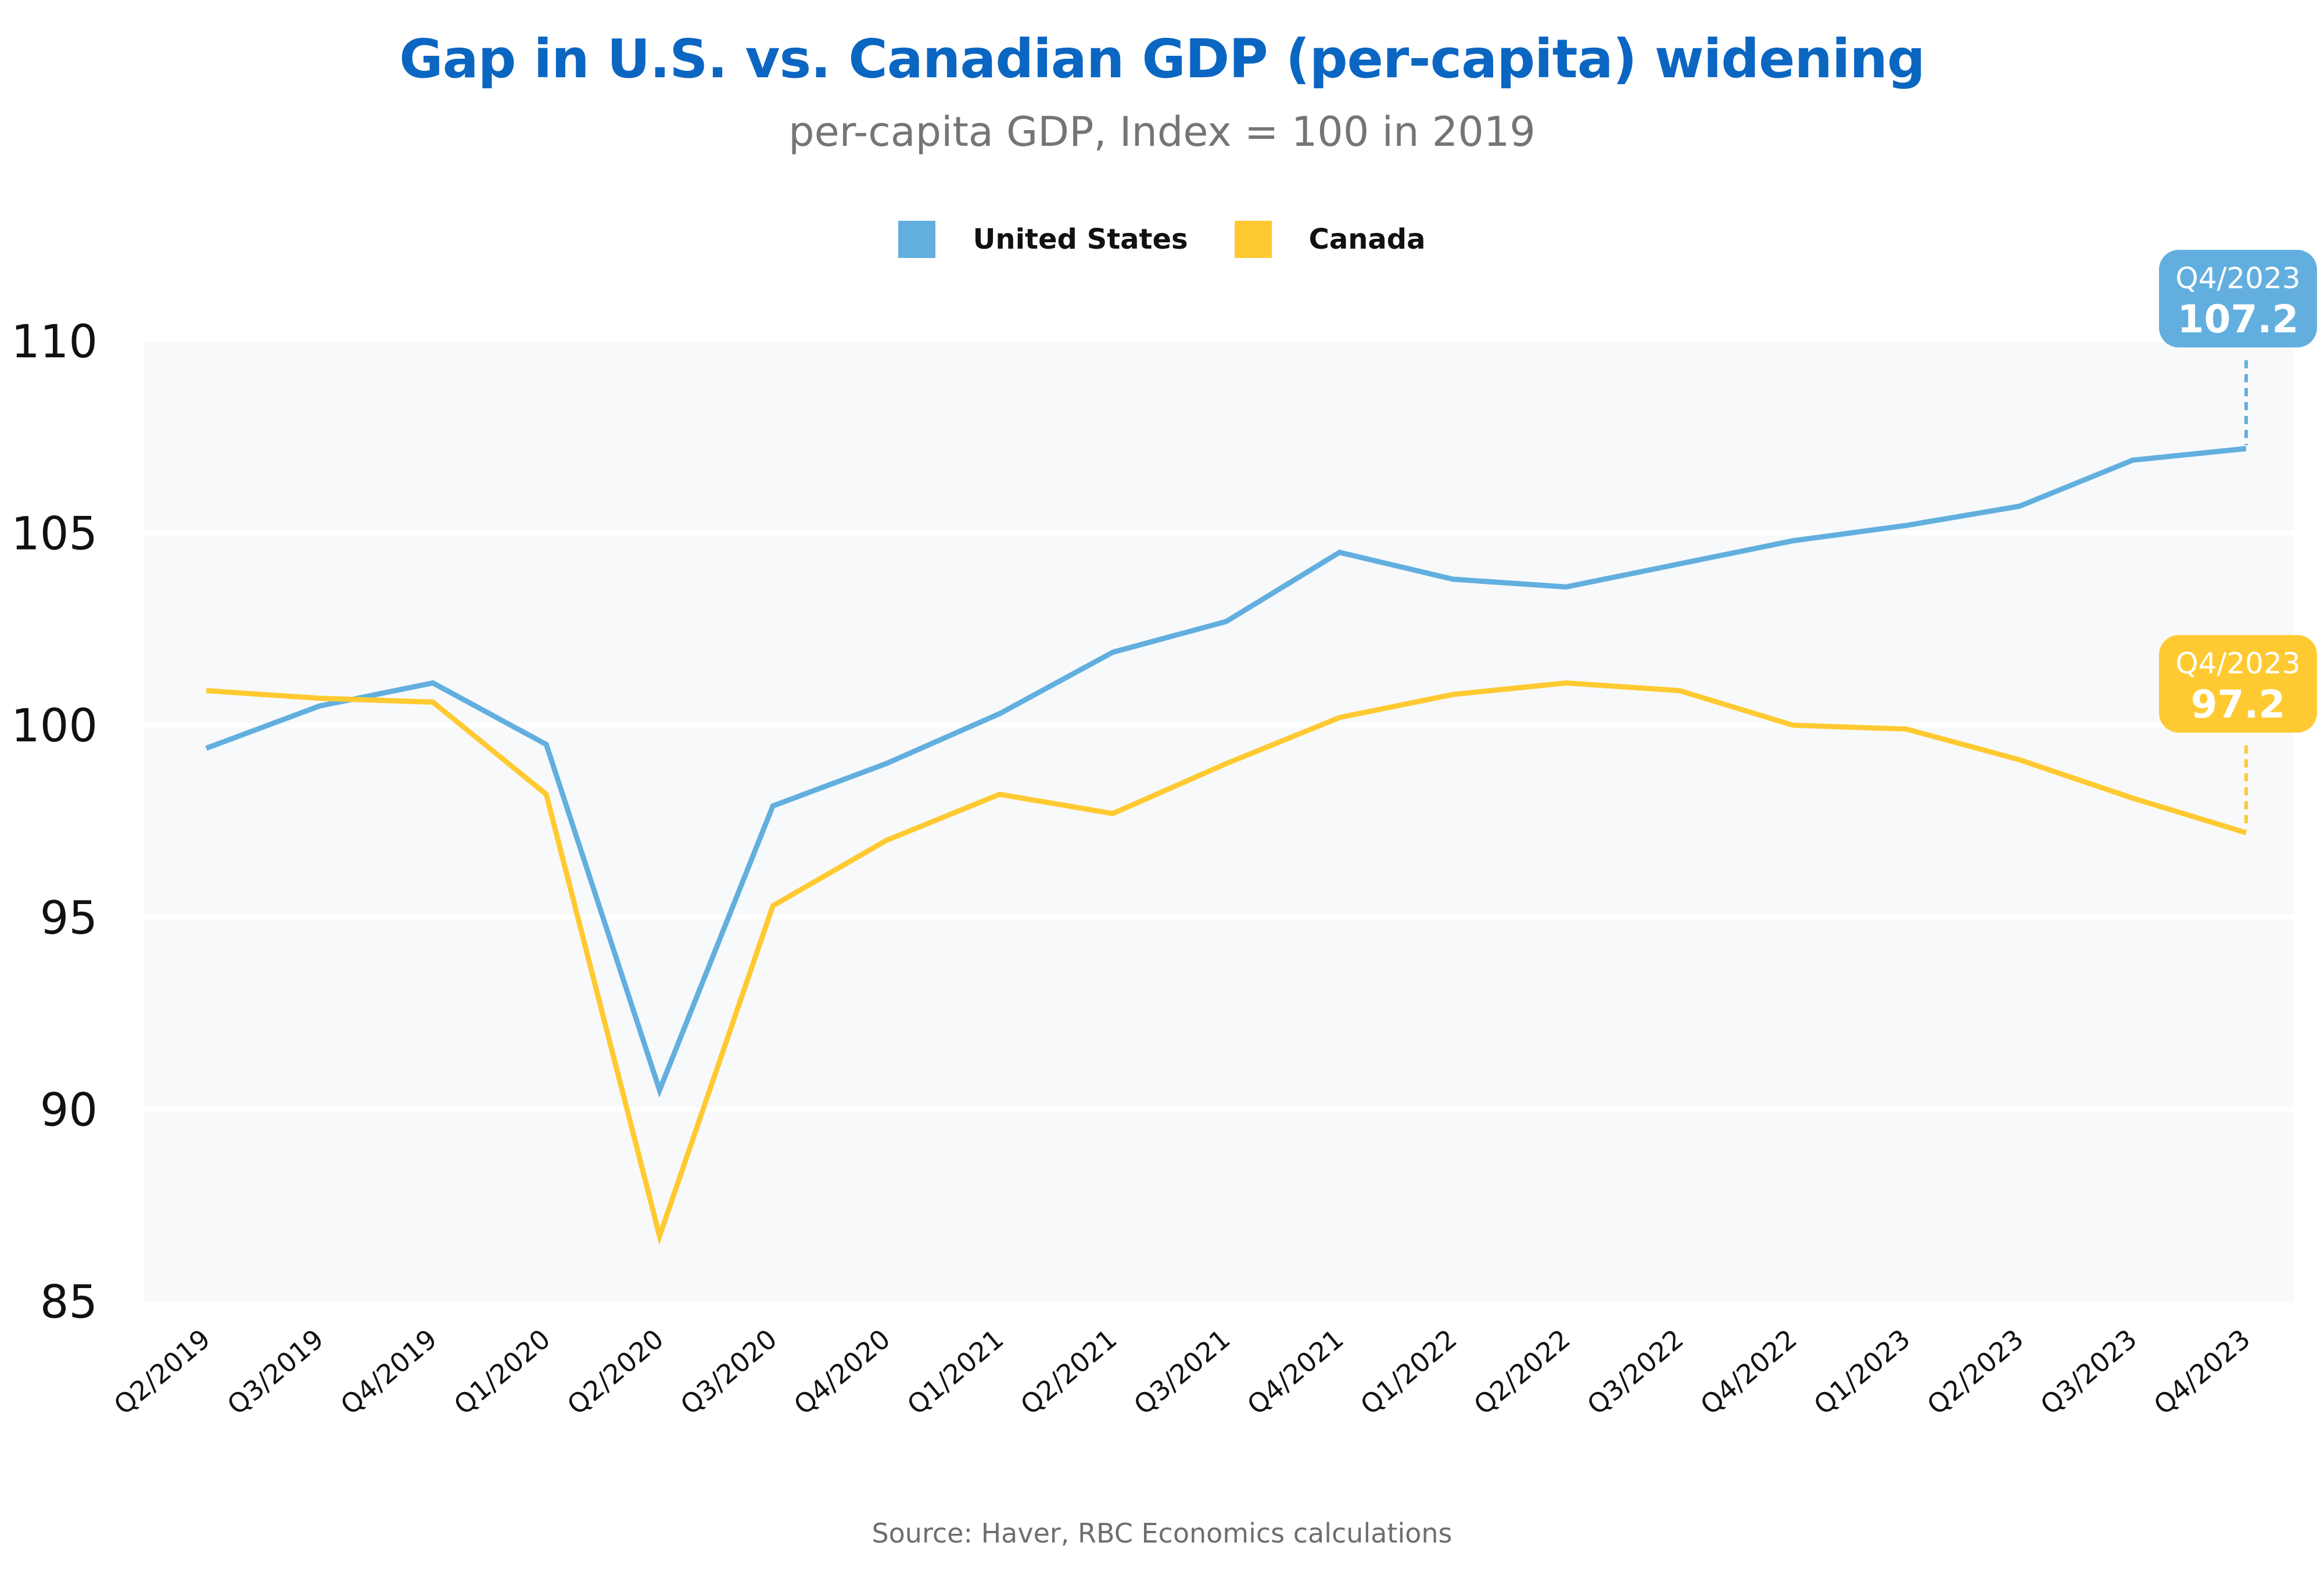  What do you see at coordinates (2089, 1372) in the screenshot?
I see `x-tick-label: Q3/2023` at bounding box center [2089, 1372].